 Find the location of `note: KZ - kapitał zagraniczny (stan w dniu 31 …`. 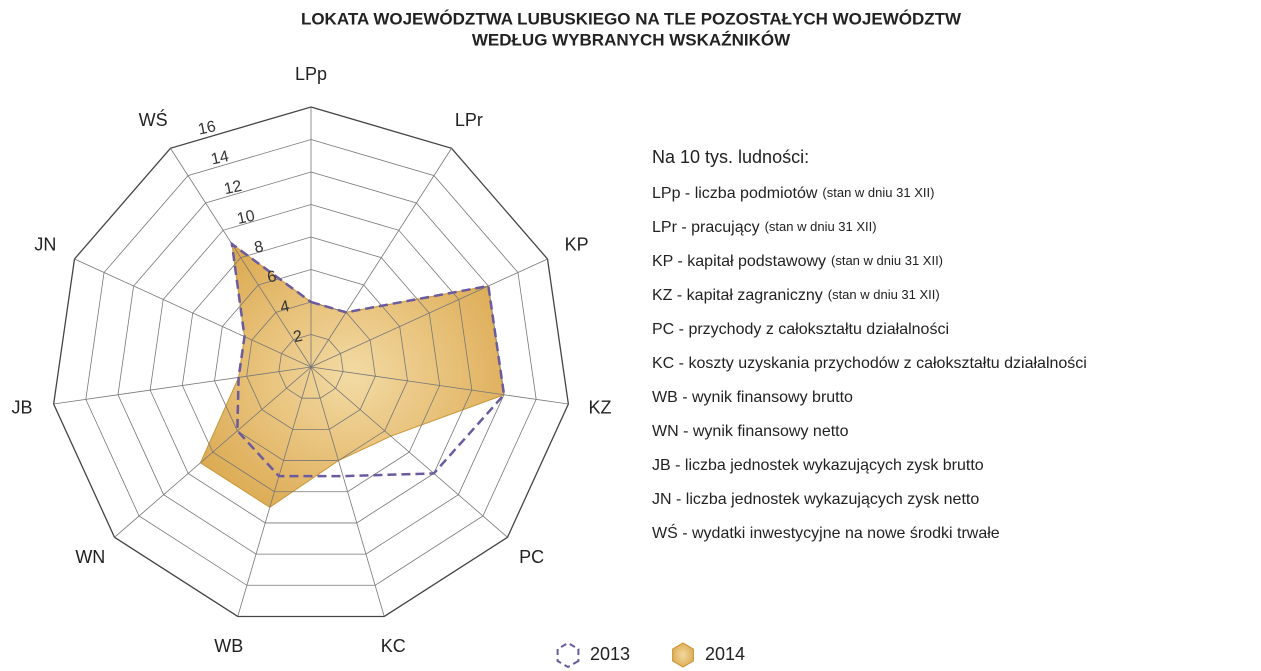

note: KZ - kapitał zagraniczny (stan w dniu 31 … is located at coordinates (796, 295).